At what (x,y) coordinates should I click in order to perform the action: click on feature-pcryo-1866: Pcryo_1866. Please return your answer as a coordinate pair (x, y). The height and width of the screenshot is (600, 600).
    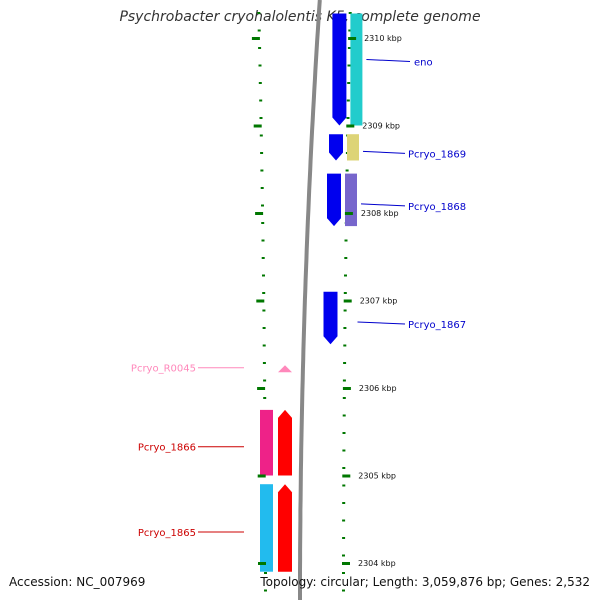
    Looking at the image, I should click on (215, 442).